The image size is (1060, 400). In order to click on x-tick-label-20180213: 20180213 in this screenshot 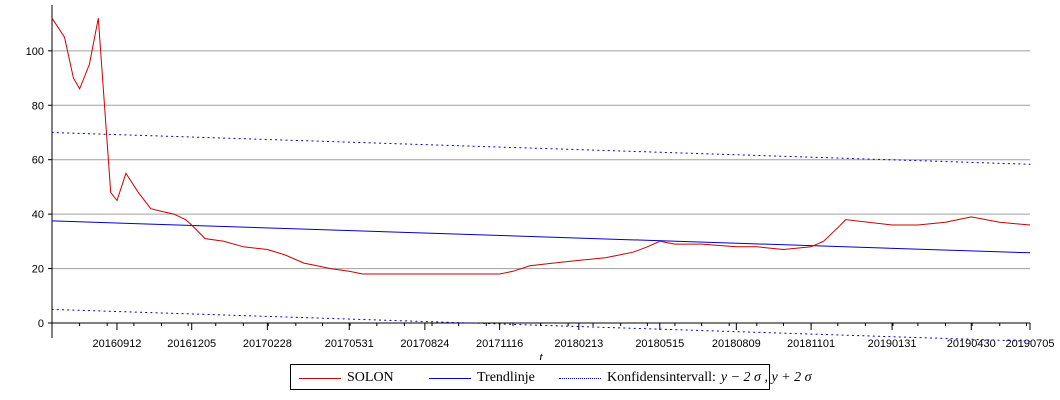, I will do `click(578, 344)`.